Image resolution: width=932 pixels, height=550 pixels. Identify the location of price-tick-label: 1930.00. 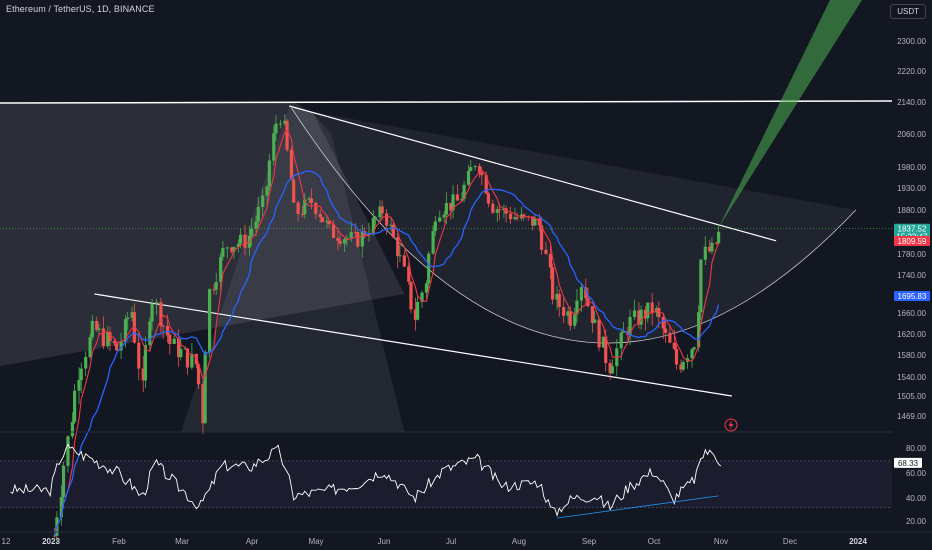
(911, 188).